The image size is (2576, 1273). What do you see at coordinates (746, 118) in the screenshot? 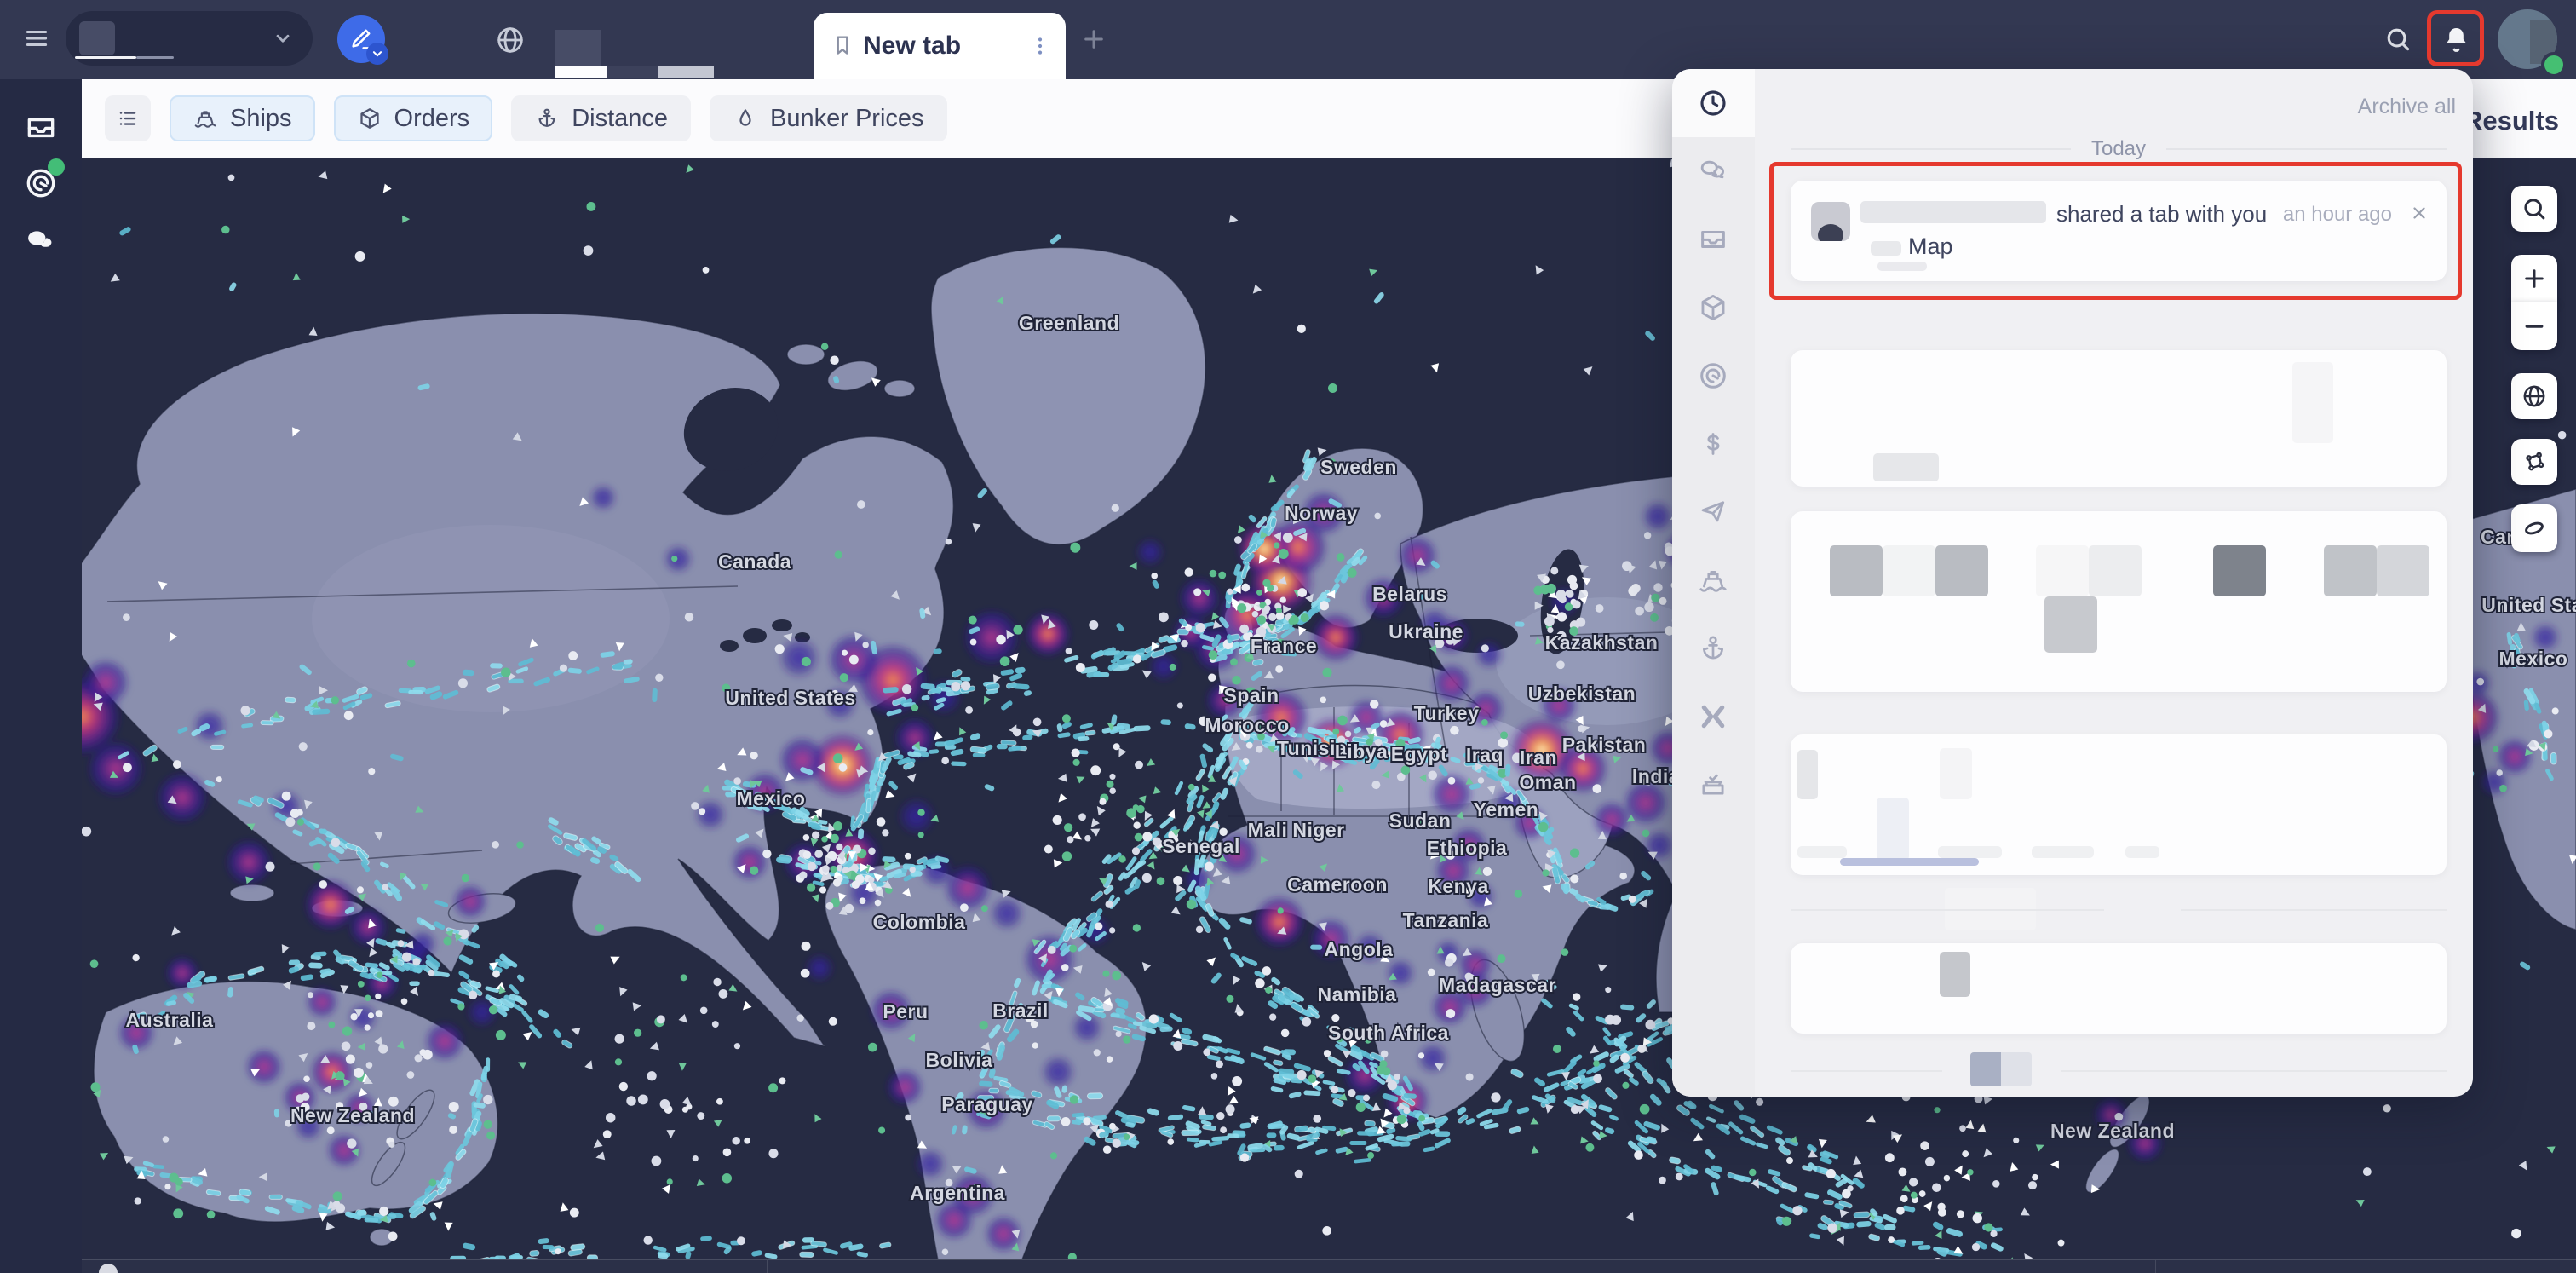
I see `droplet-icon` at bounding box center [746, 118].